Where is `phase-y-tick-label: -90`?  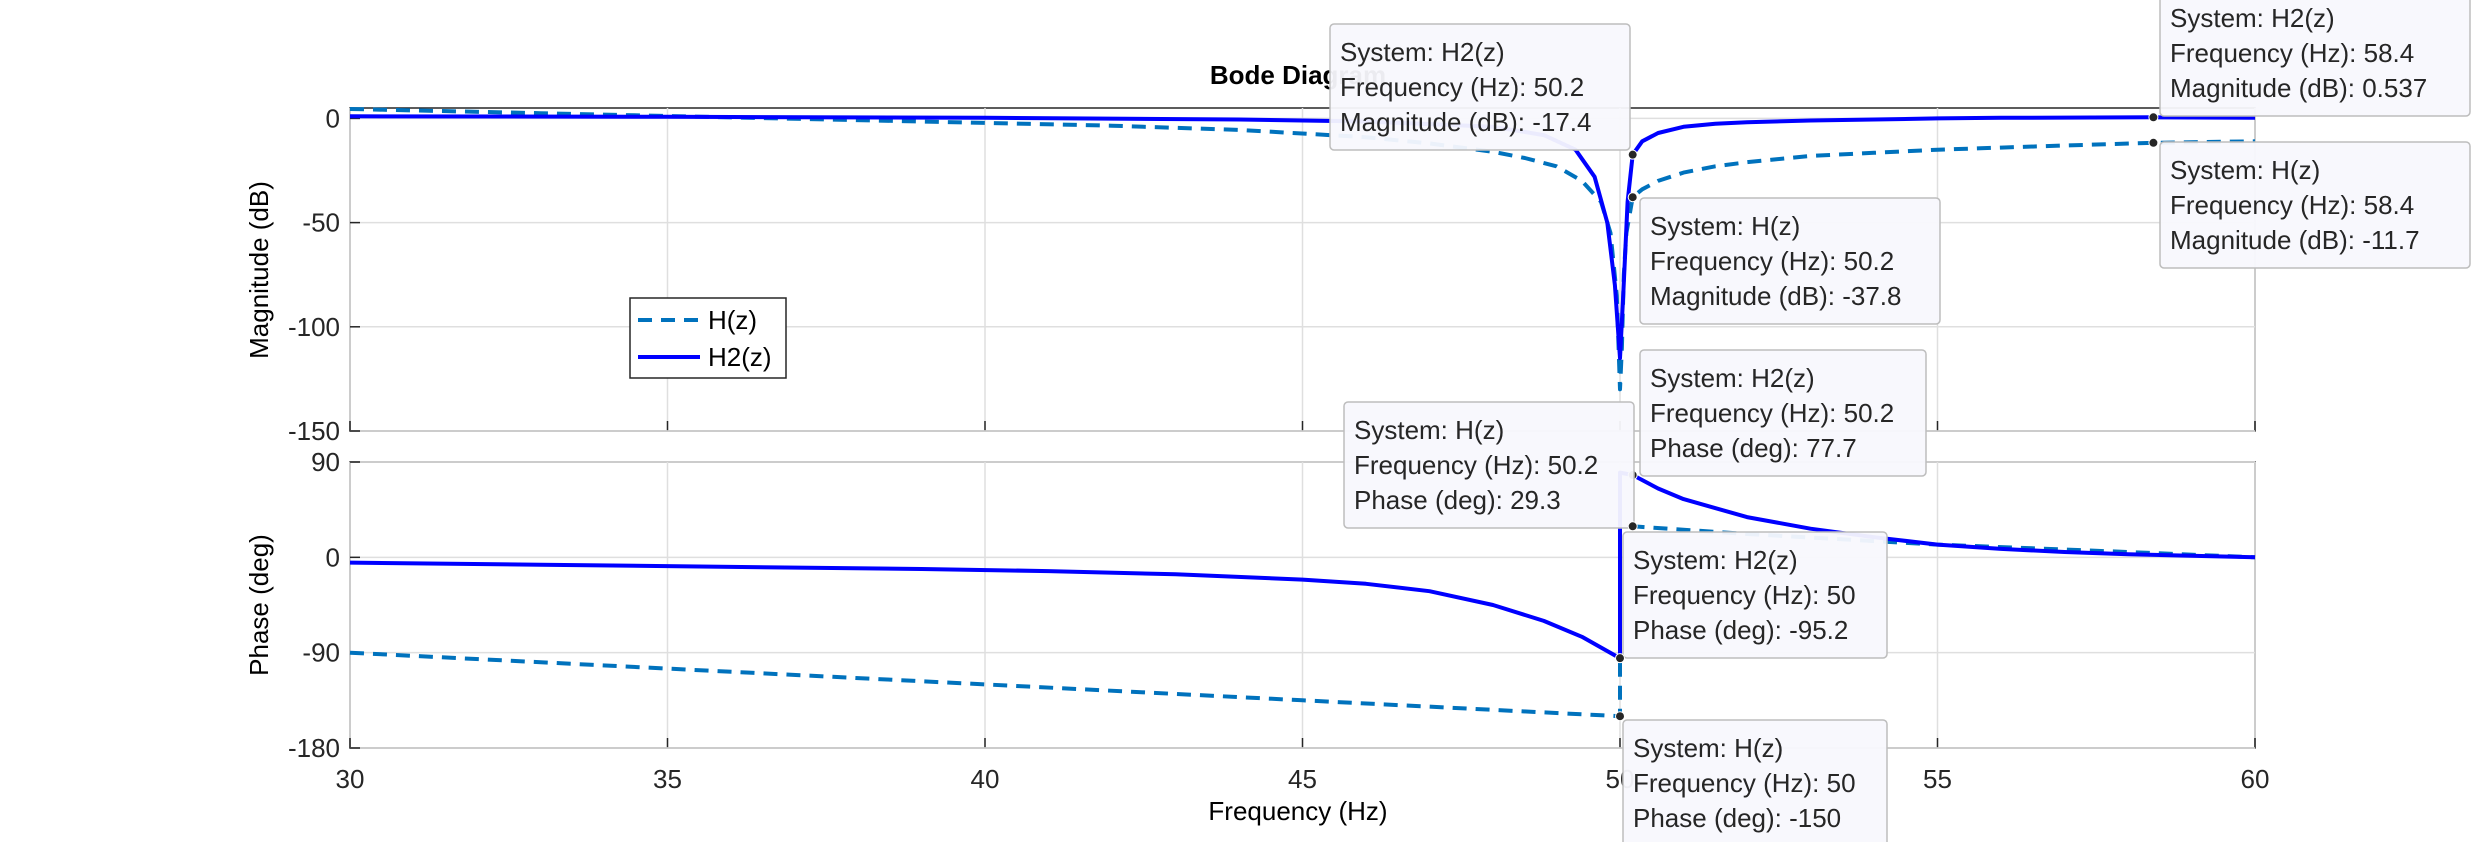 phase-y-tick-label: -90 is located at coordinates (321, 653).